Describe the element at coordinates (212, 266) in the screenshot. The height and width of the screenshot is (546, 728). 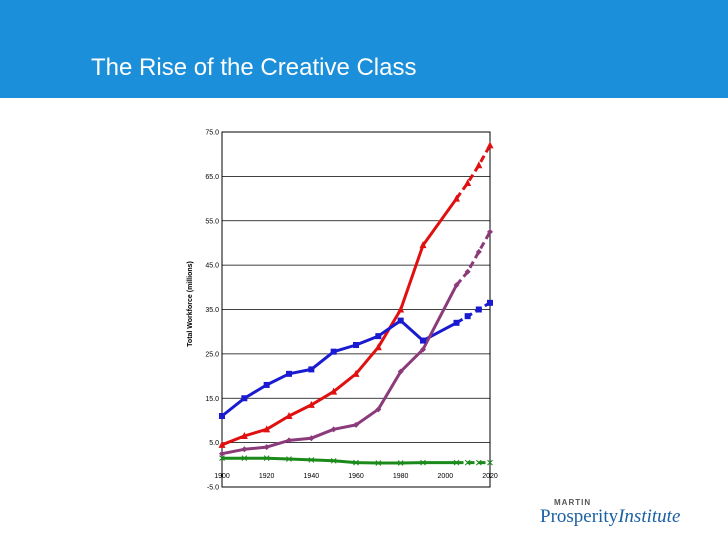
I see `y-tick-label: 45.0` at that location.